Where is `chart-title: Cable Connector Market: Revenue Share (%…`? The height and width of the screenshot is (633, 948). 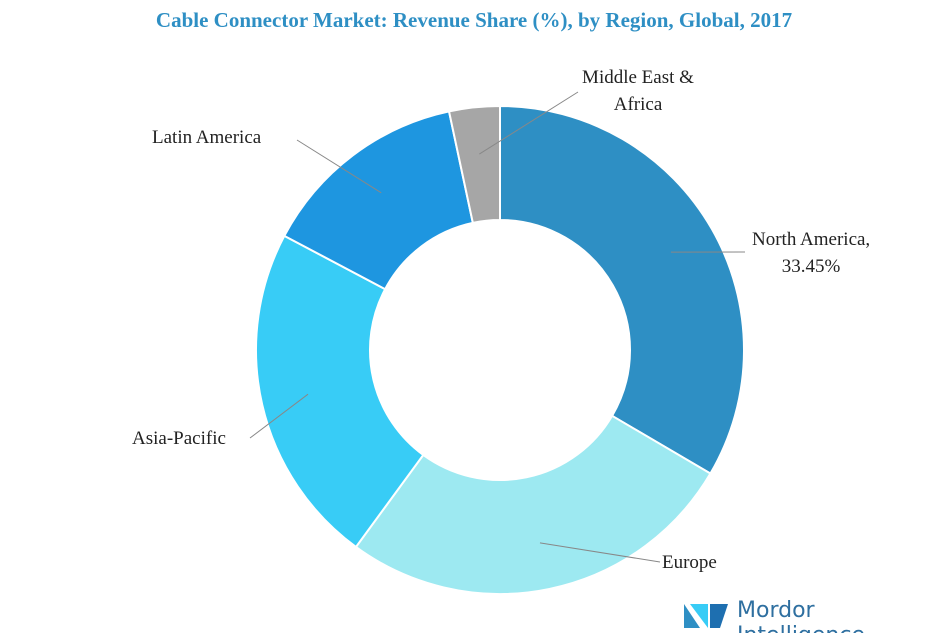 chart-title: Cable Connector Market: Revenue Share (%… is located at coordinates (474, 20).